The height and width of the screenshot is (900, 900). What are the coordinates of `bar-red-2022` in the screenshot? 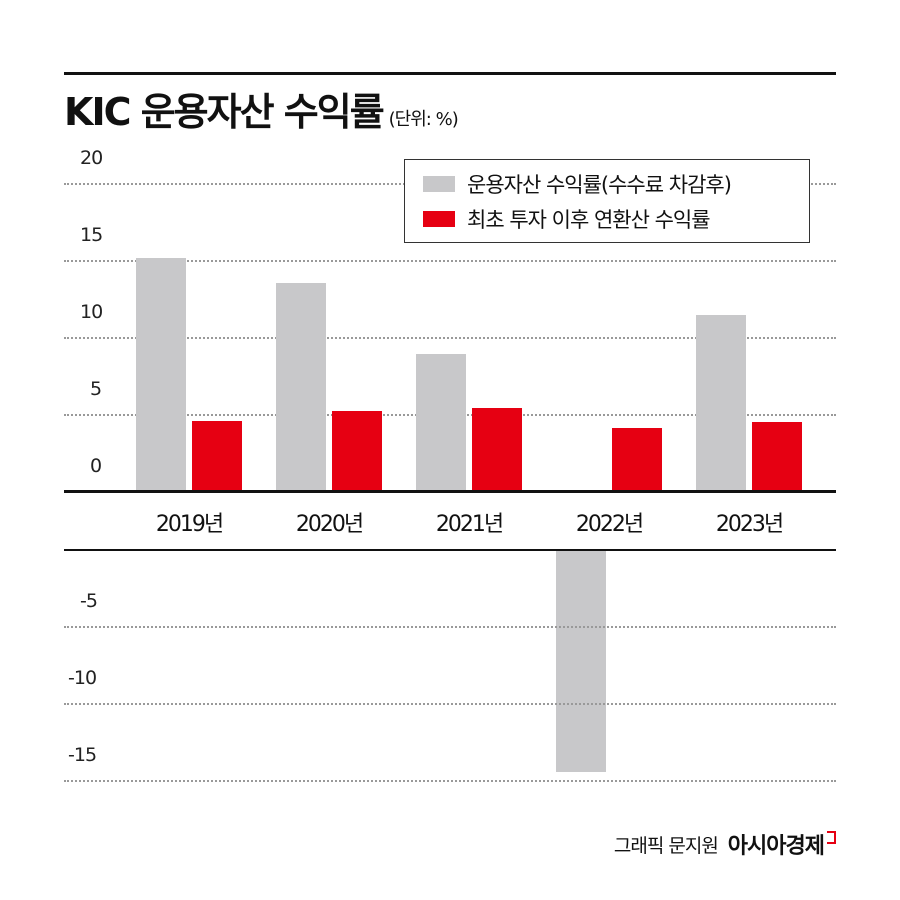 It's located at (637, 459).